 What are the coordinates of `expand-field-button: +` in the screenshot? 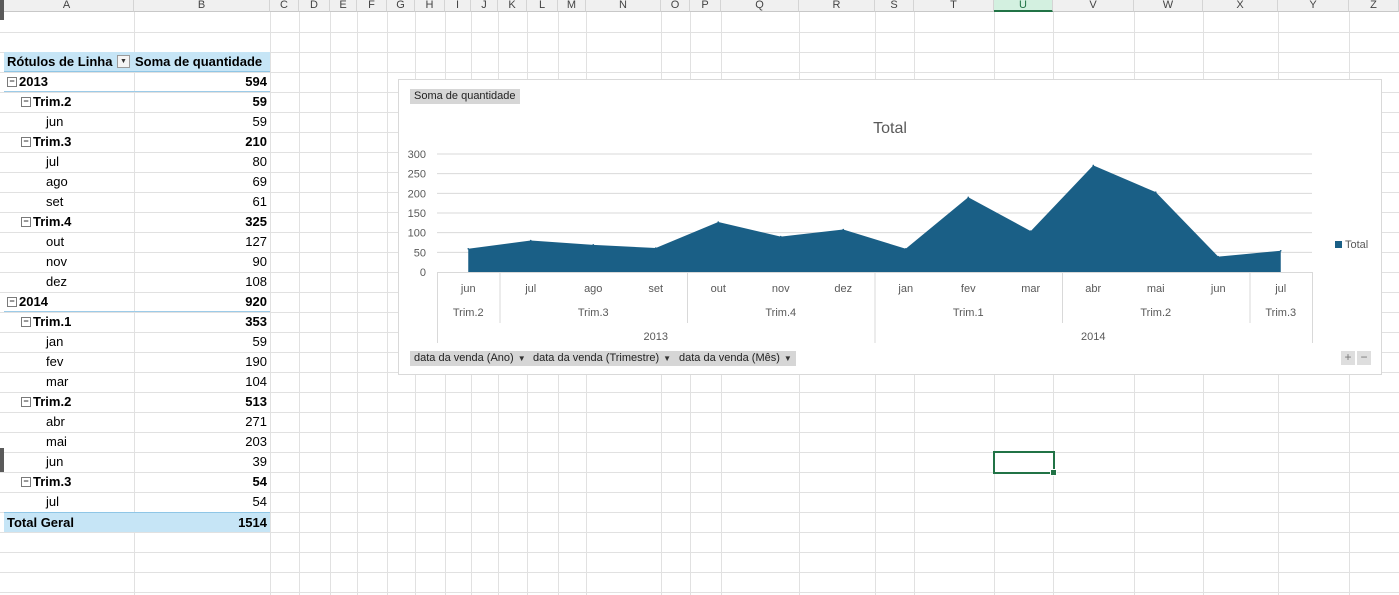 It's located at (1348, 358).